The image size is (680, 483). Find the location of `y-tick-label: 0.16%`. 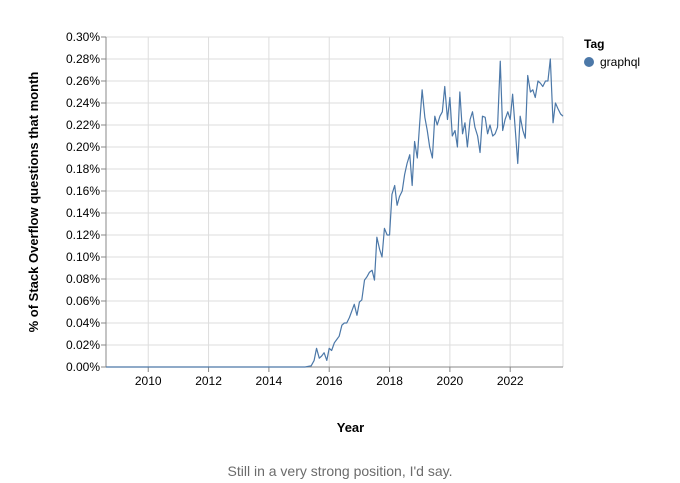

y-tick-label: 0.16% is located at coordinates (83, 191).